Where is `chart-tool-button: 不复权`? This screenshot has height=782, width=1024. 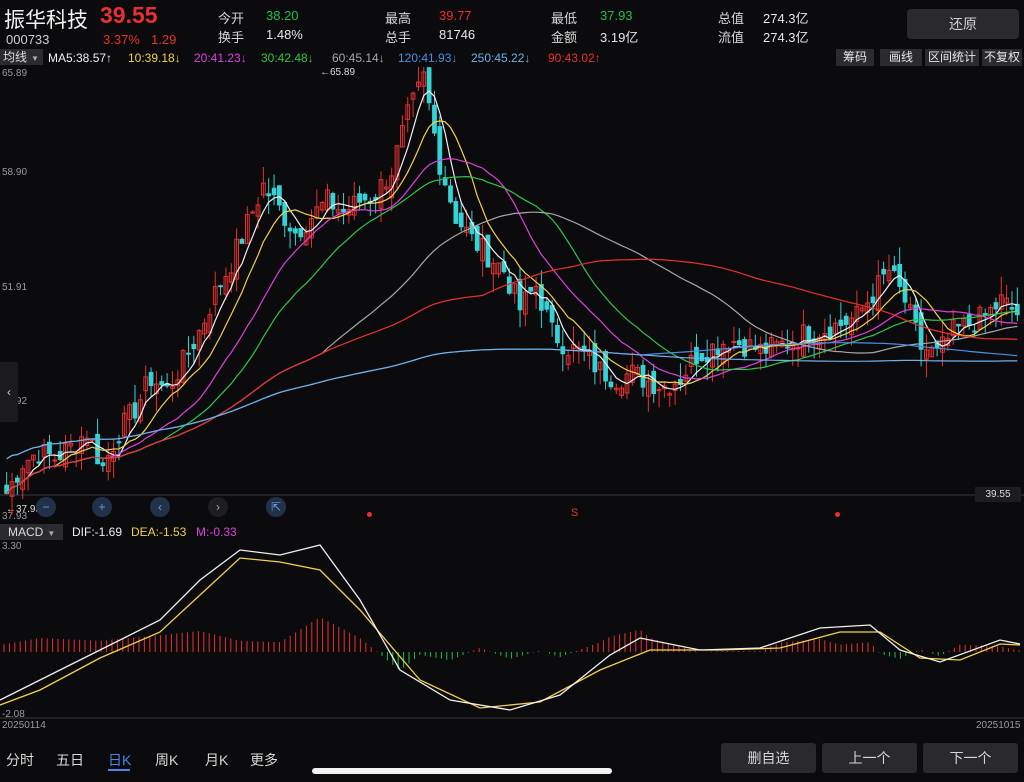
chart-tool-button: 不复权 is located at coordinates (1002, 57).